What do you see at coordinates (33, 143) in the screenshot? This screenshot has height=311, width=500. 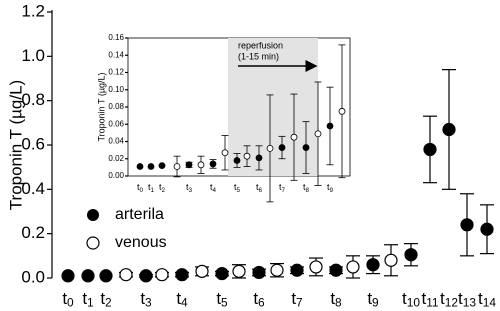 I see `y-tick-label: 0.6` at bounding box center [33, 143].